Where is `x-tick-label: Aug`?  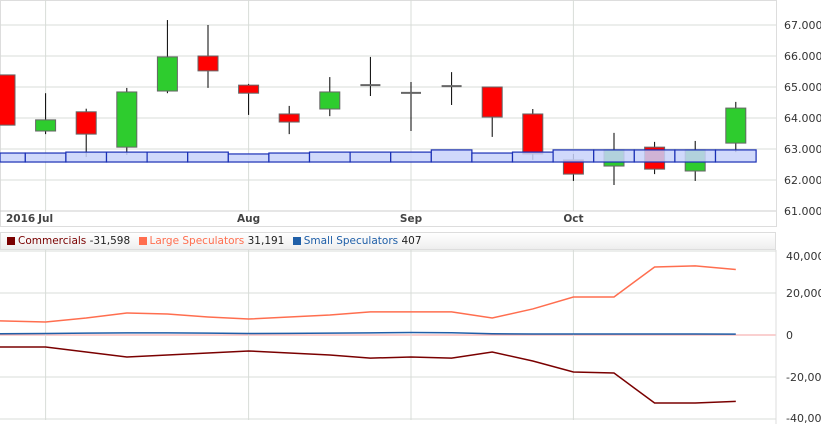
x-tick-label: Aug is located at coordinates (248, 219).